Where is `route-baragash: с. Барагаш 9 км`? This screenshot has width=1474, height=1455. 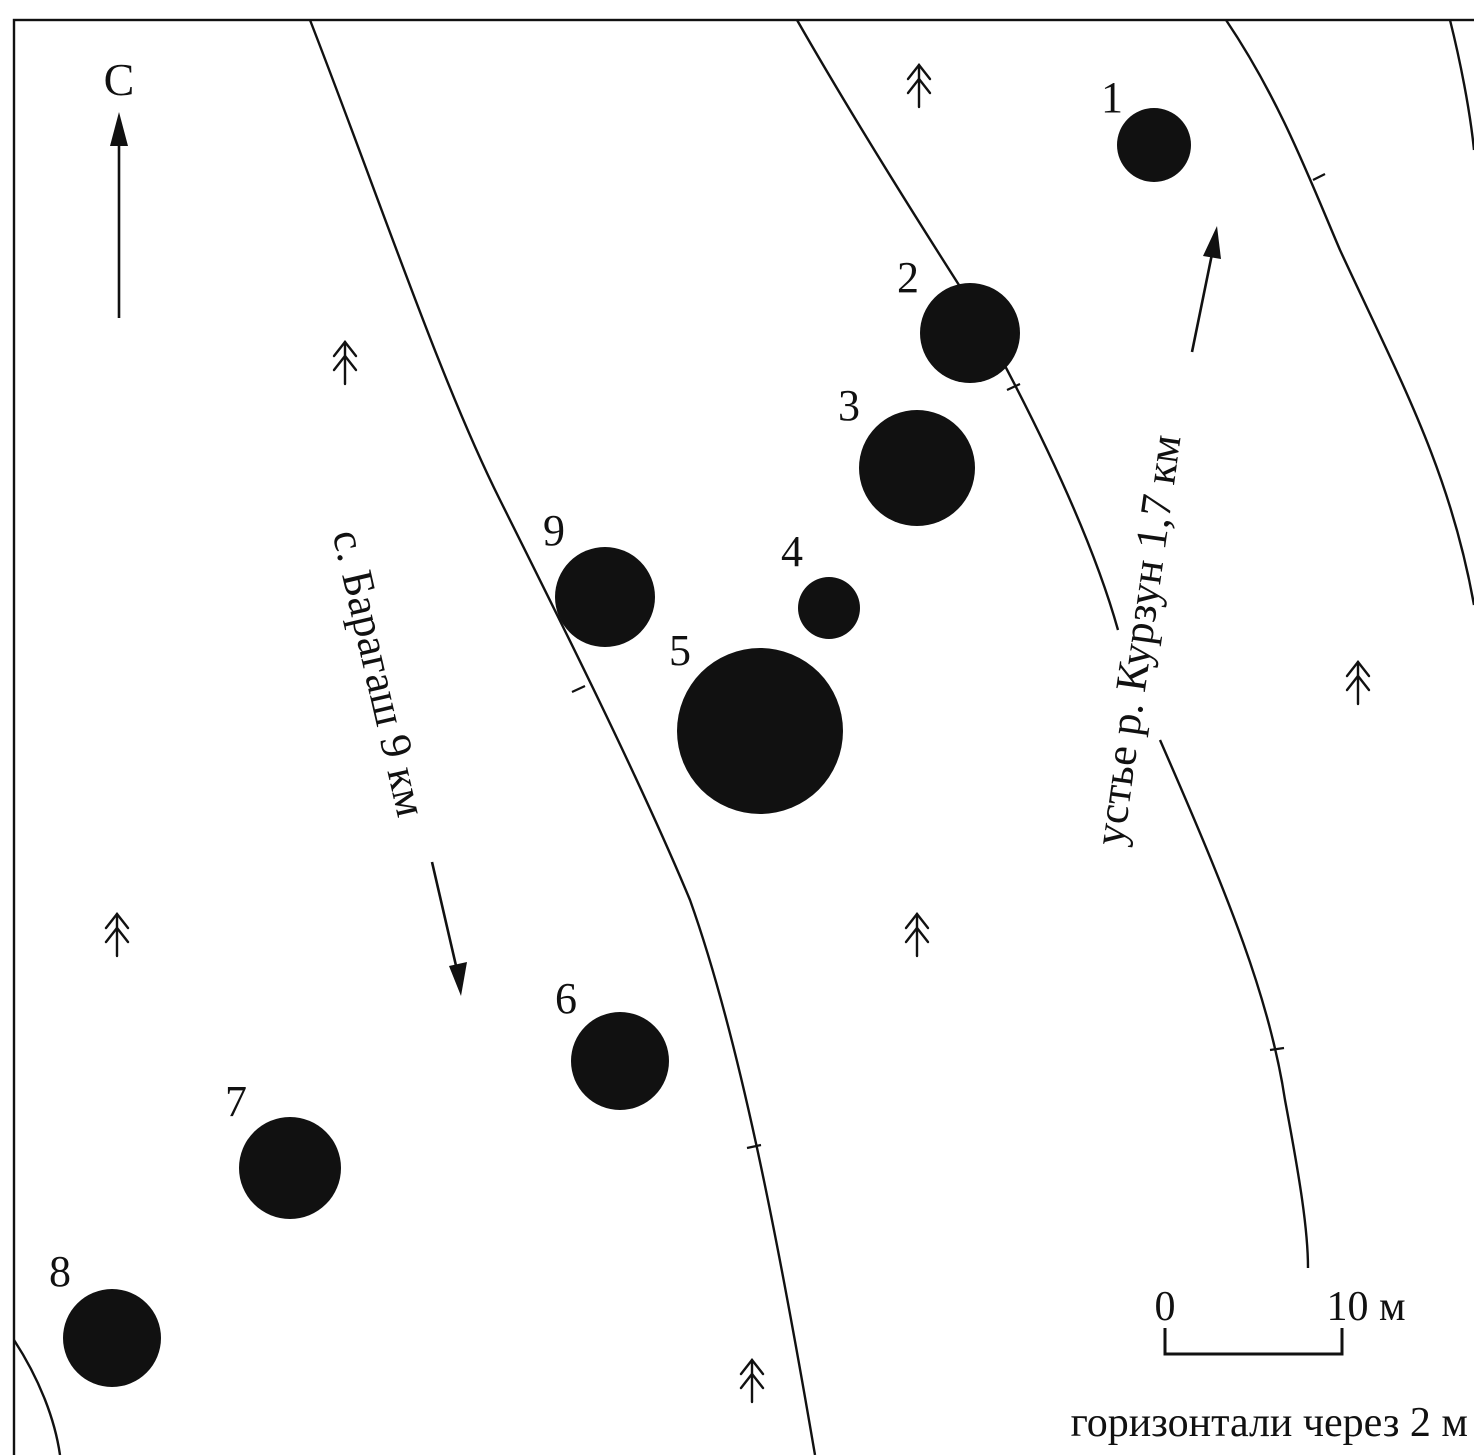 route-baragash: с. Барагаш 9 км is located at coordinates (380, 673).